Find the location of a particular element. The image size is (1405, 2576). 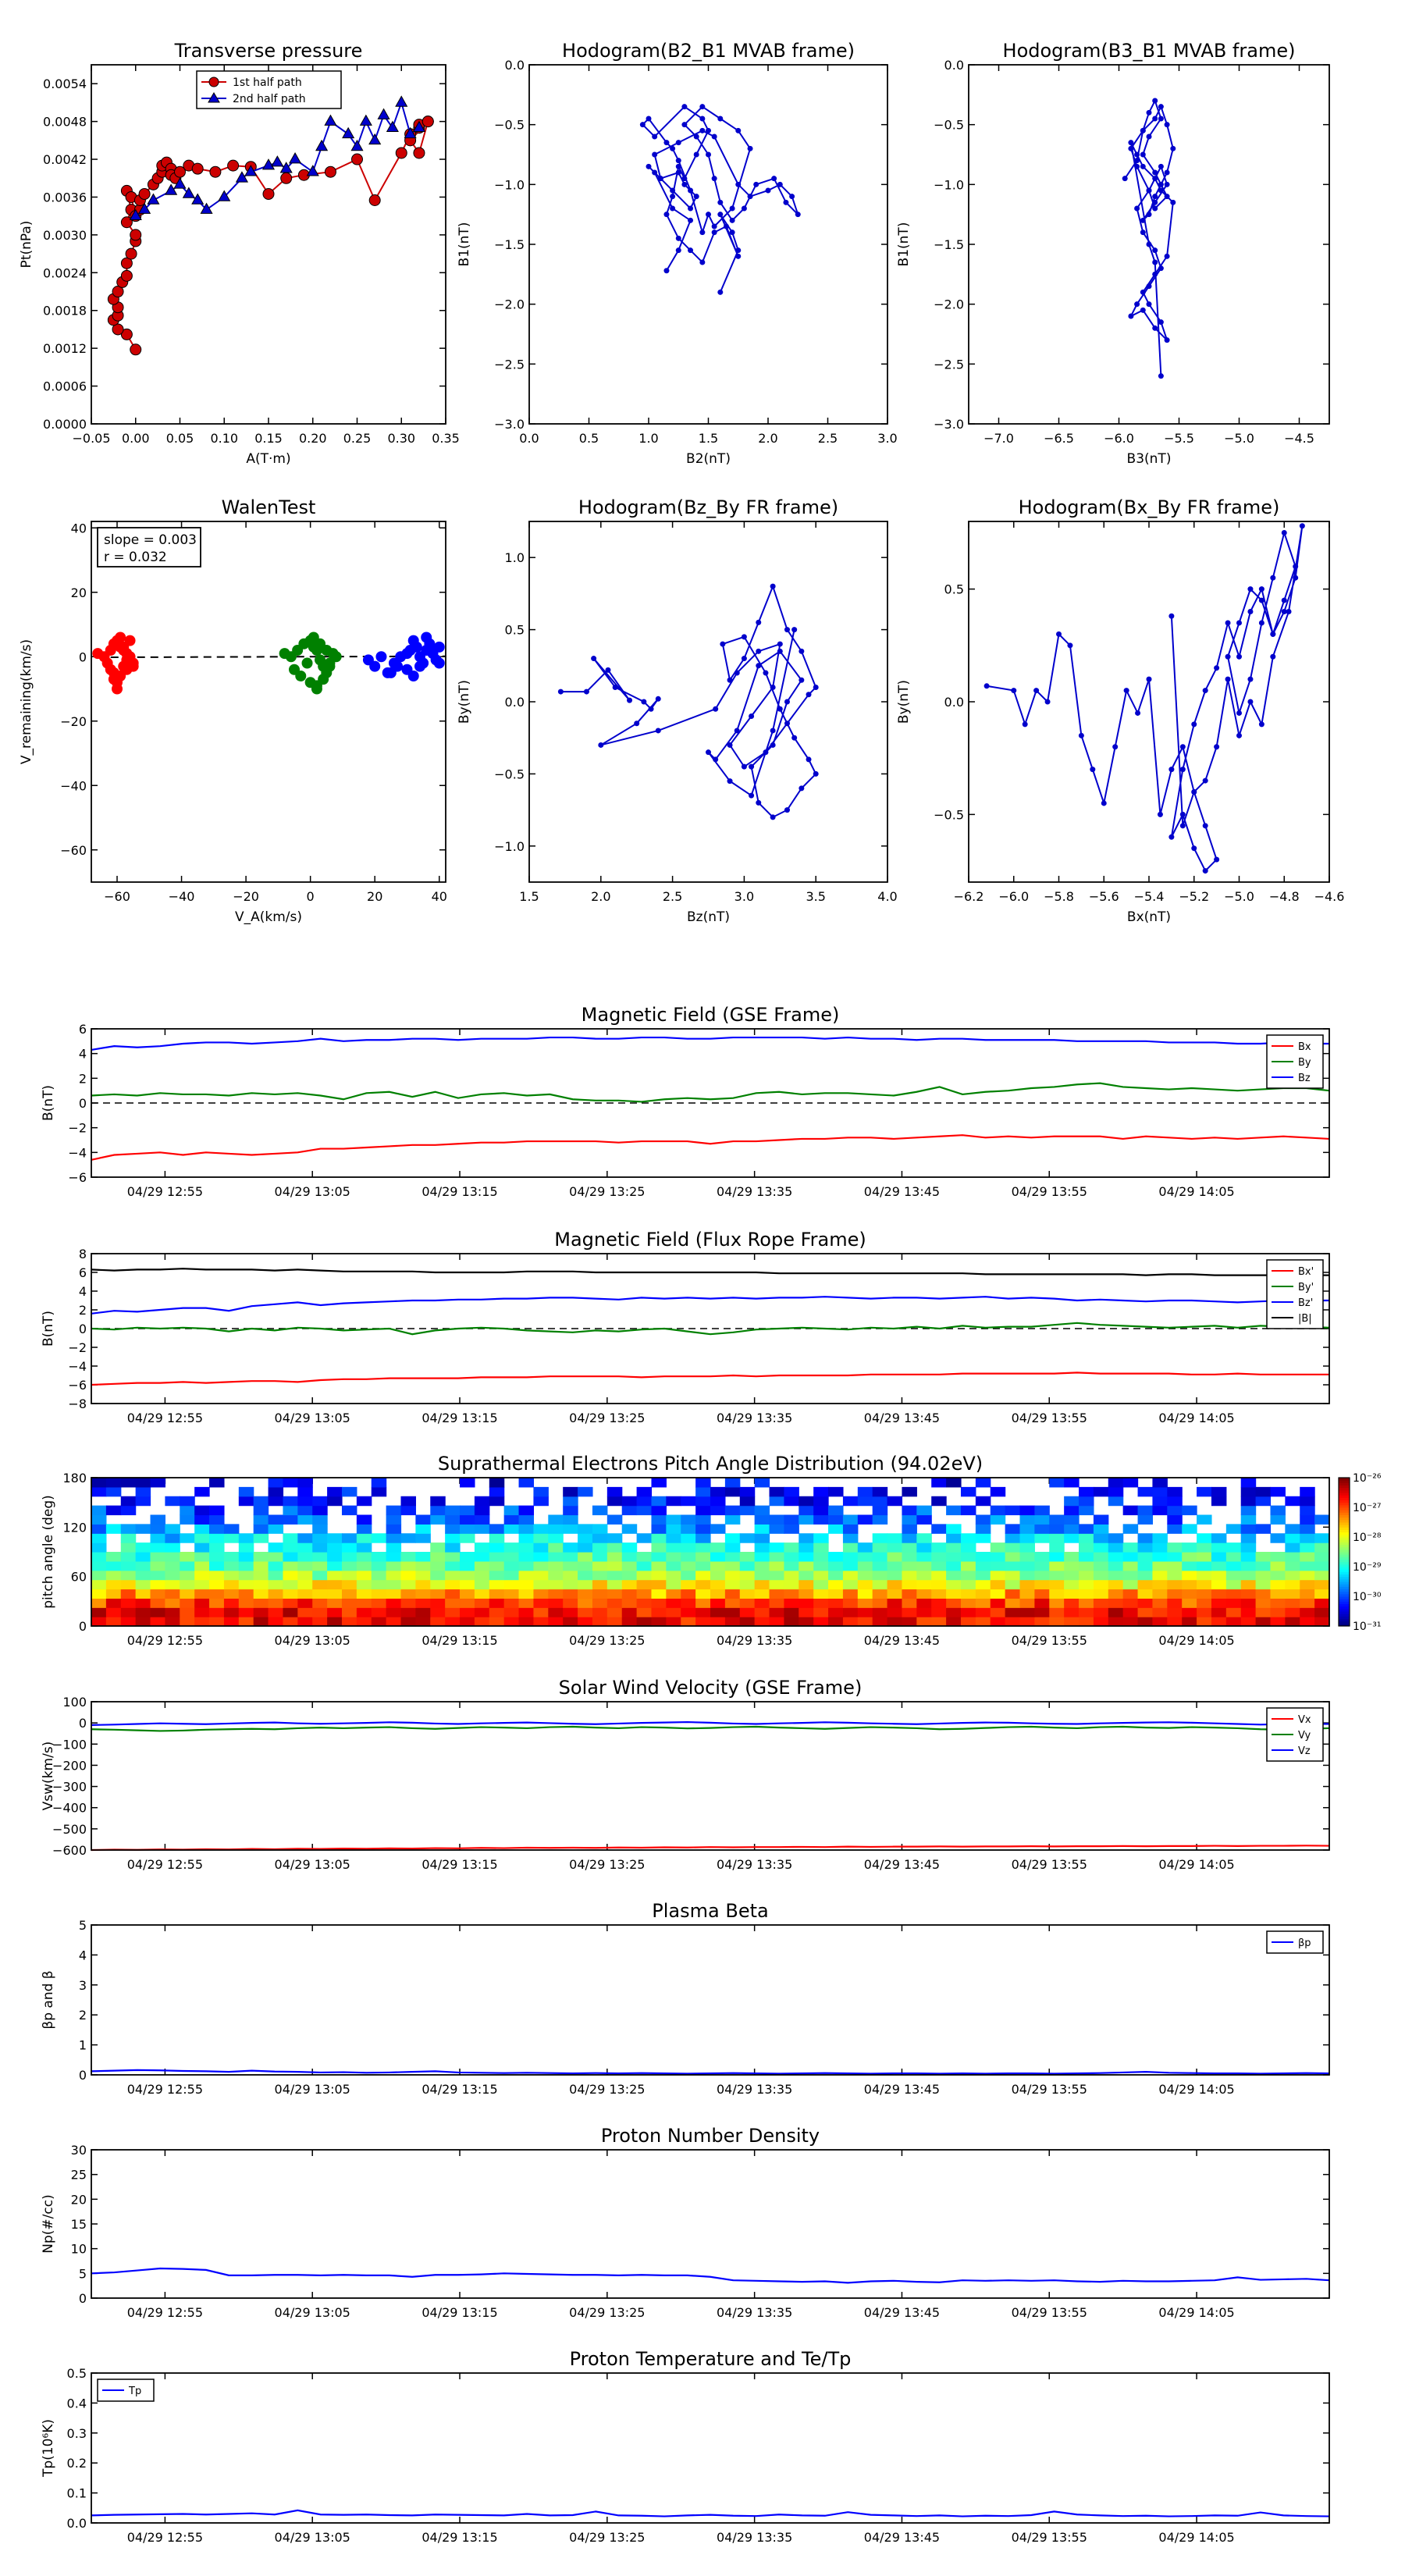

x-tick-label: 0.30 is located at coordinates (401, 439).